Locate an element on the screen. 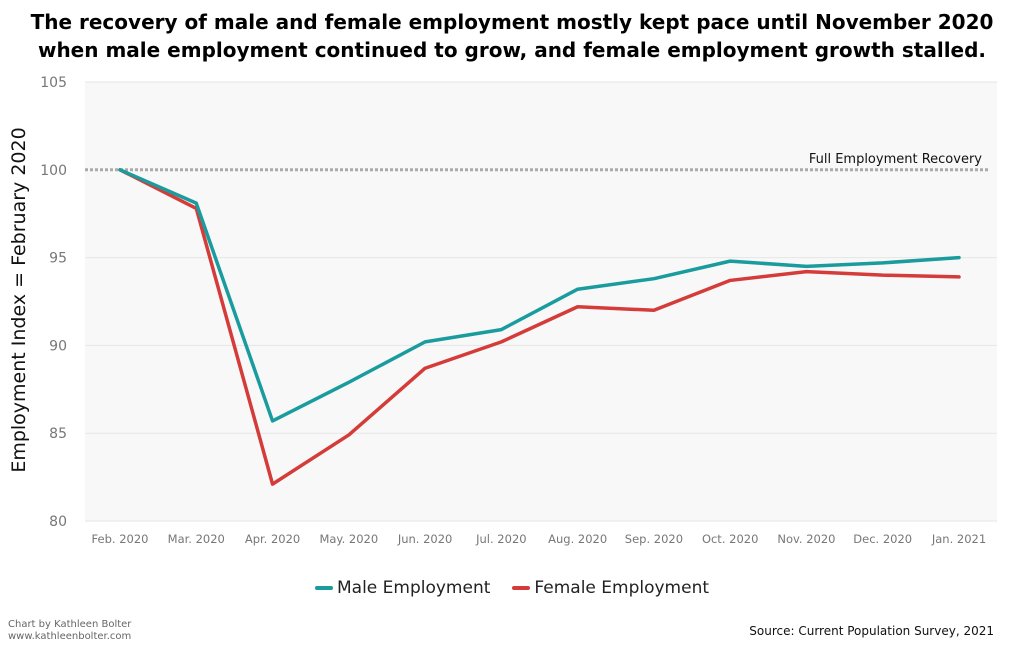  y-tick-label: 80 is located at coordinates (58, 522).